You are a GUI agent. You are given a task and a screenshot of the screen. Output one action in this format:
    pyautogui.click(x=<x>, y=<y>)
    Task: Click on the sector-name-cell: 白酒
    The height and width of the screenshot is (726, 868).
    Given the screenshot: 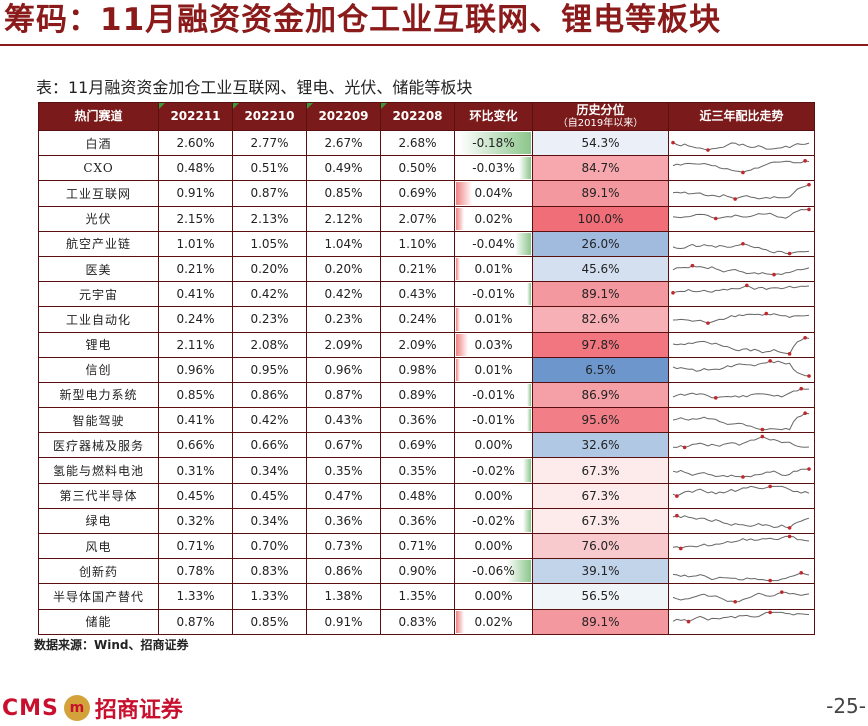 What is the action you would take?
    pyautogui.click(x=98, y=143)
    